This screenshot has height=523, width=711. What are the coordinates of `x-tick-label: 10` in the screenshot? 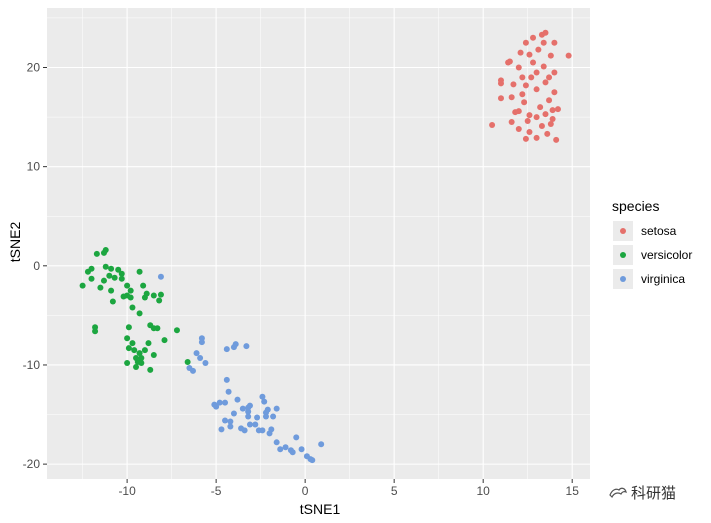 It's located at (484, 491).